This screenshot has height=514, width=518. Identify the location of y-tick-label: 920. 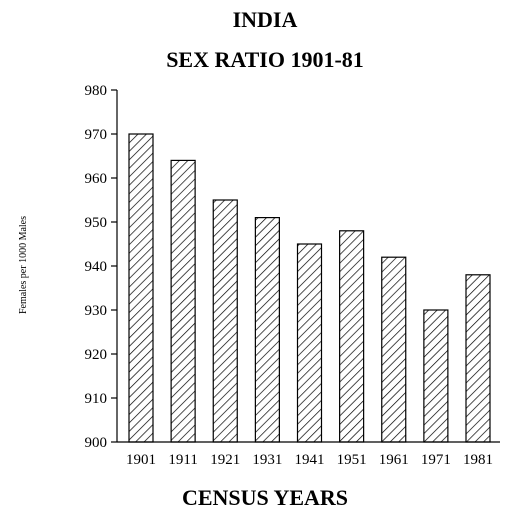
(96, 355).